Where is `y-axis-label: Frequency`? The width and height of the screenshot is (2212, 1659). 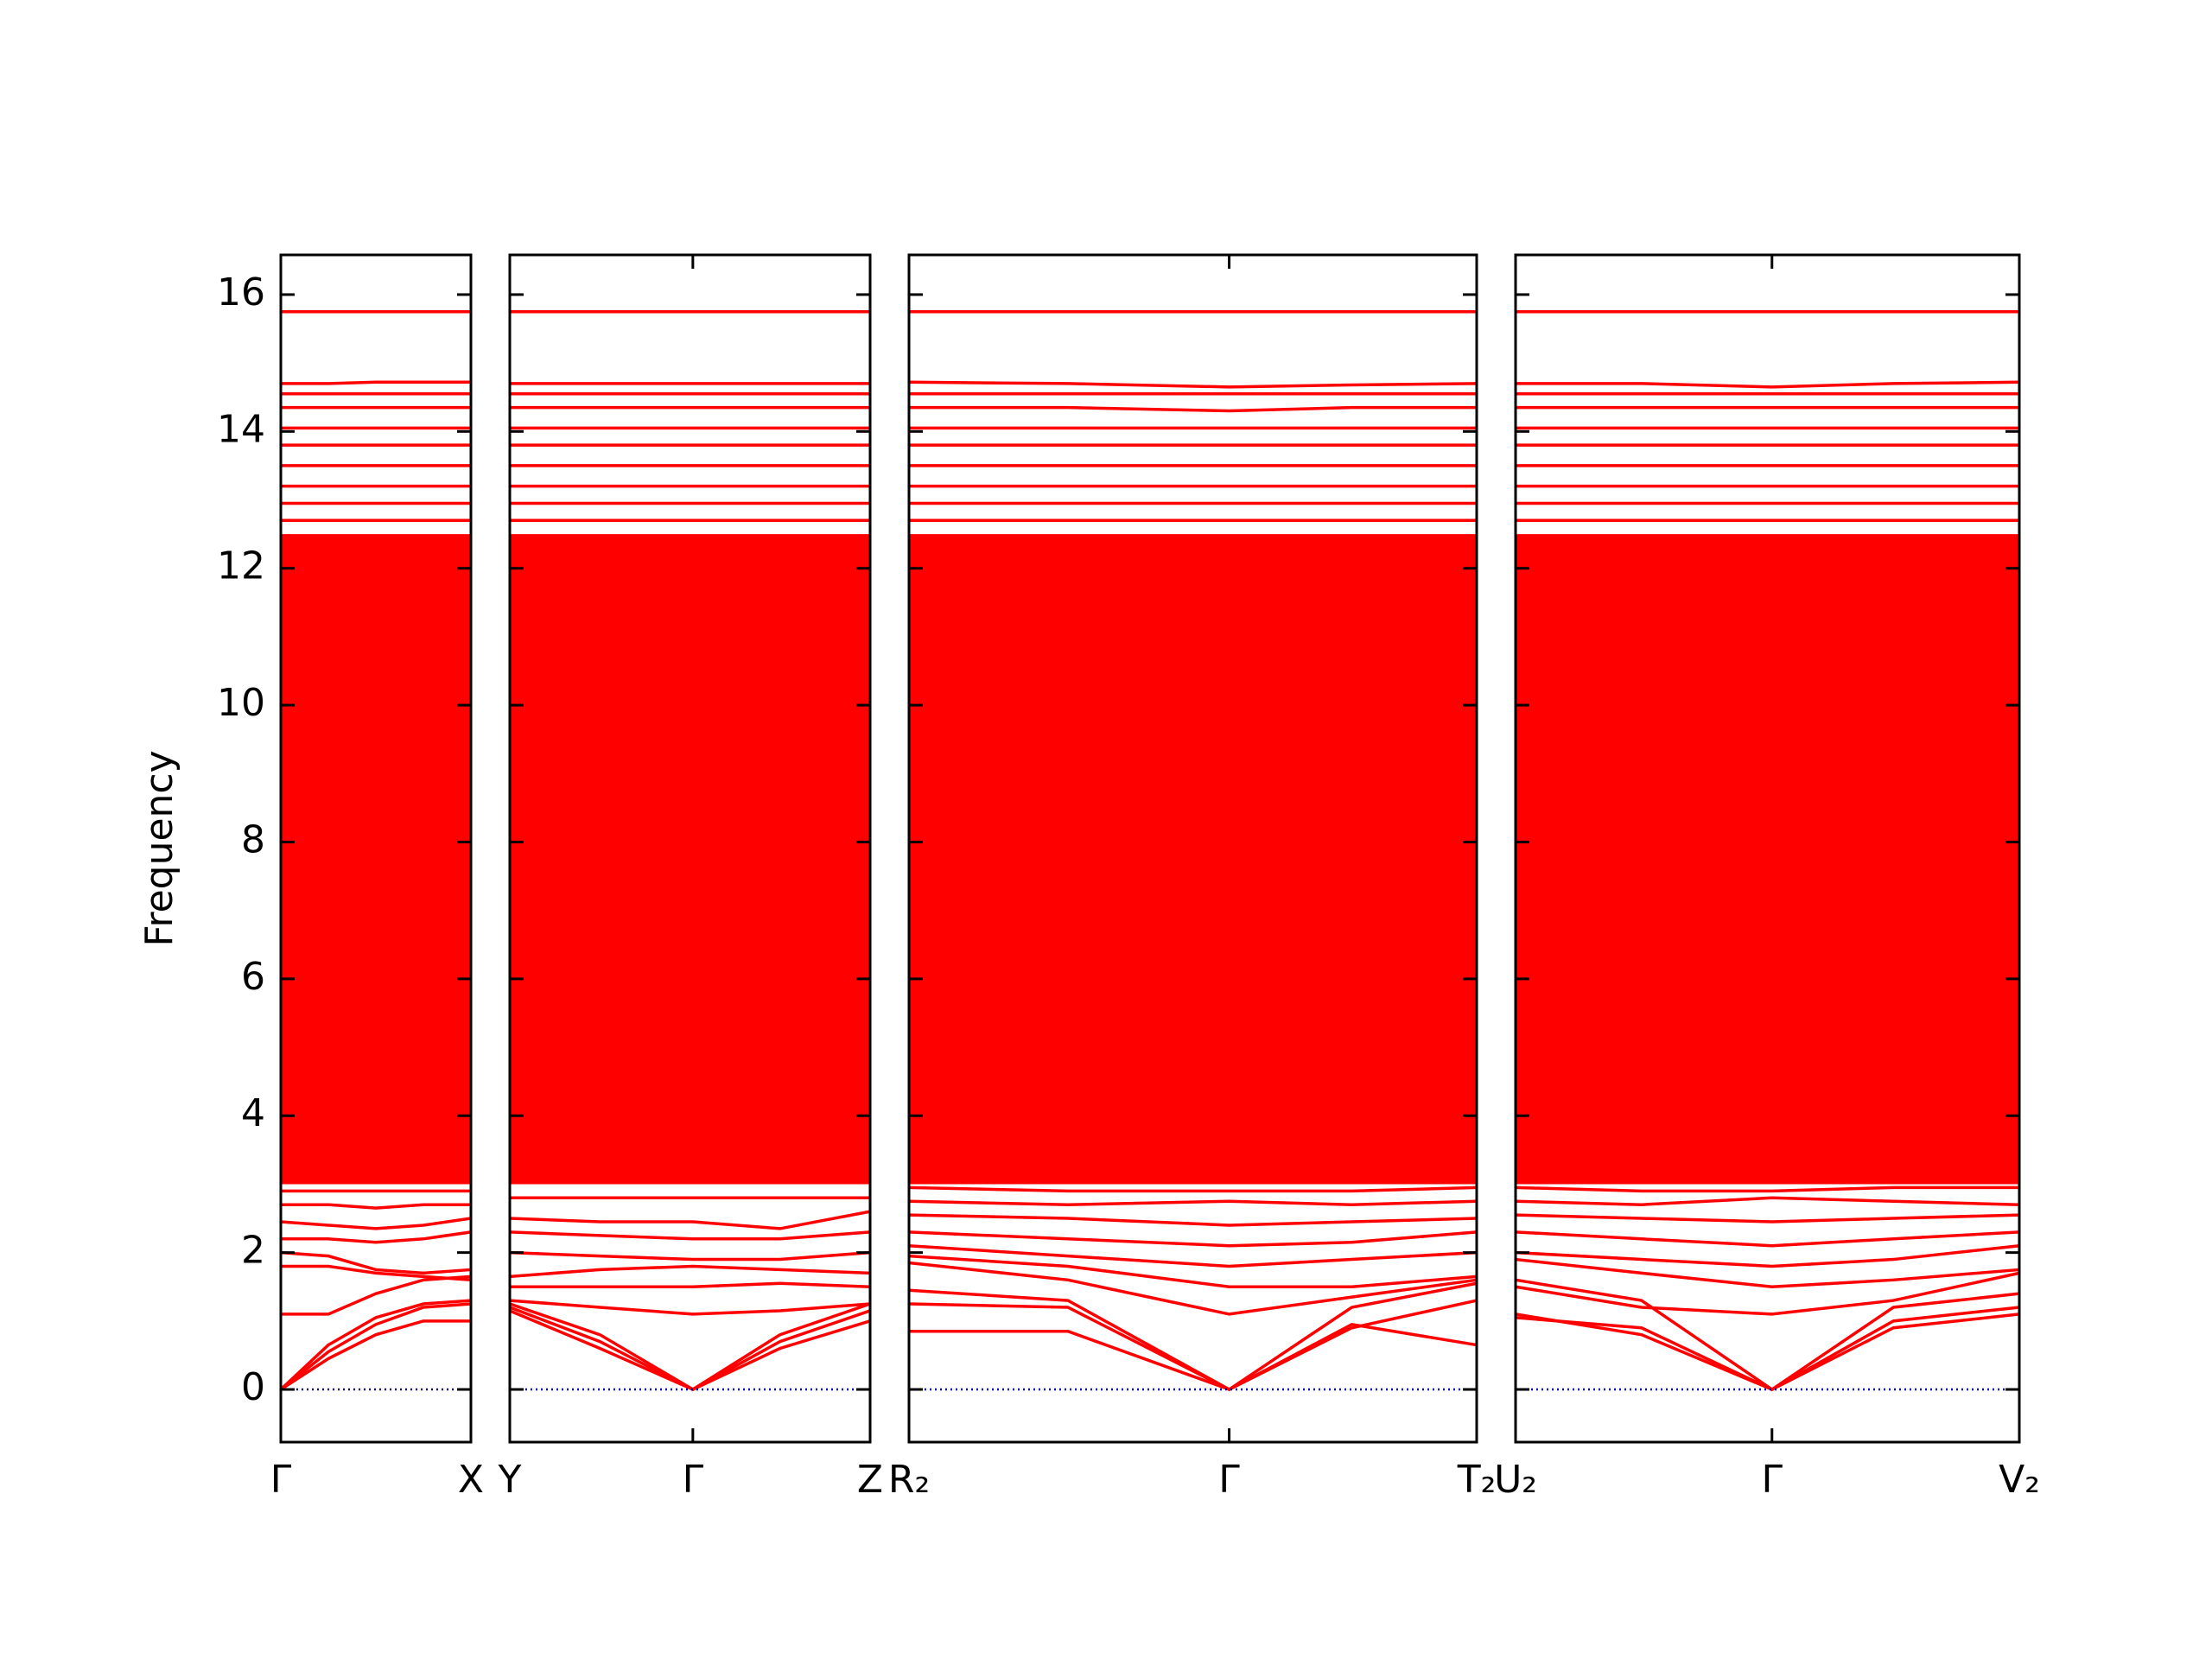
y-axis-label: Frequency is located at coordinates (159, 848).